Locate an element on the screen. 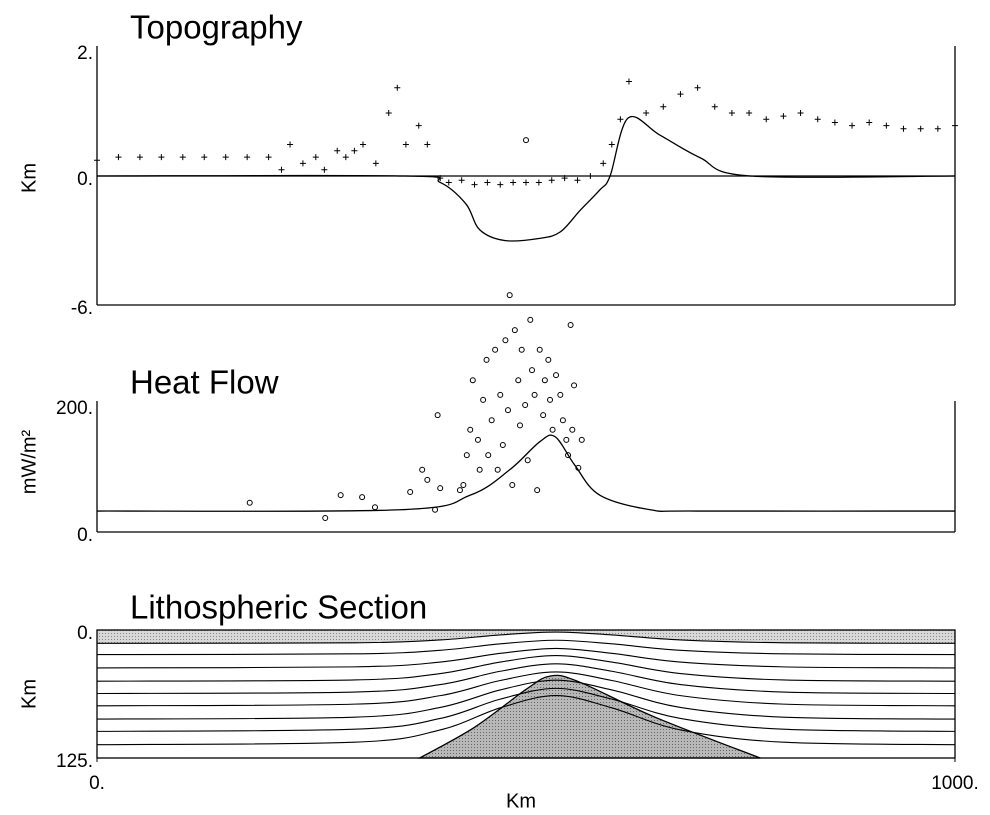 This screenshot has width=990, height=815. asthenosphere-region is located at coordinates (589, 716).